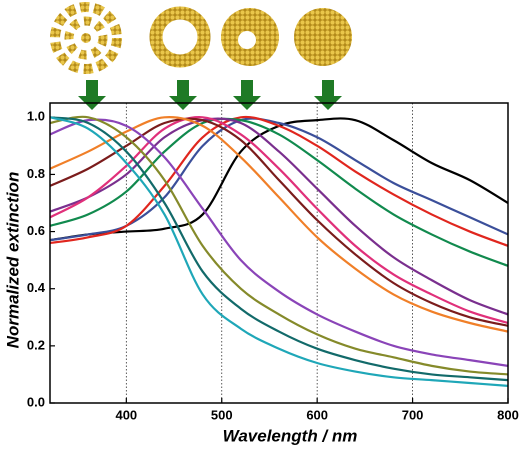 The height and width of the screenshot is (449, 520). I want to click on y-tick-label: 0.2, so click(36, 344).